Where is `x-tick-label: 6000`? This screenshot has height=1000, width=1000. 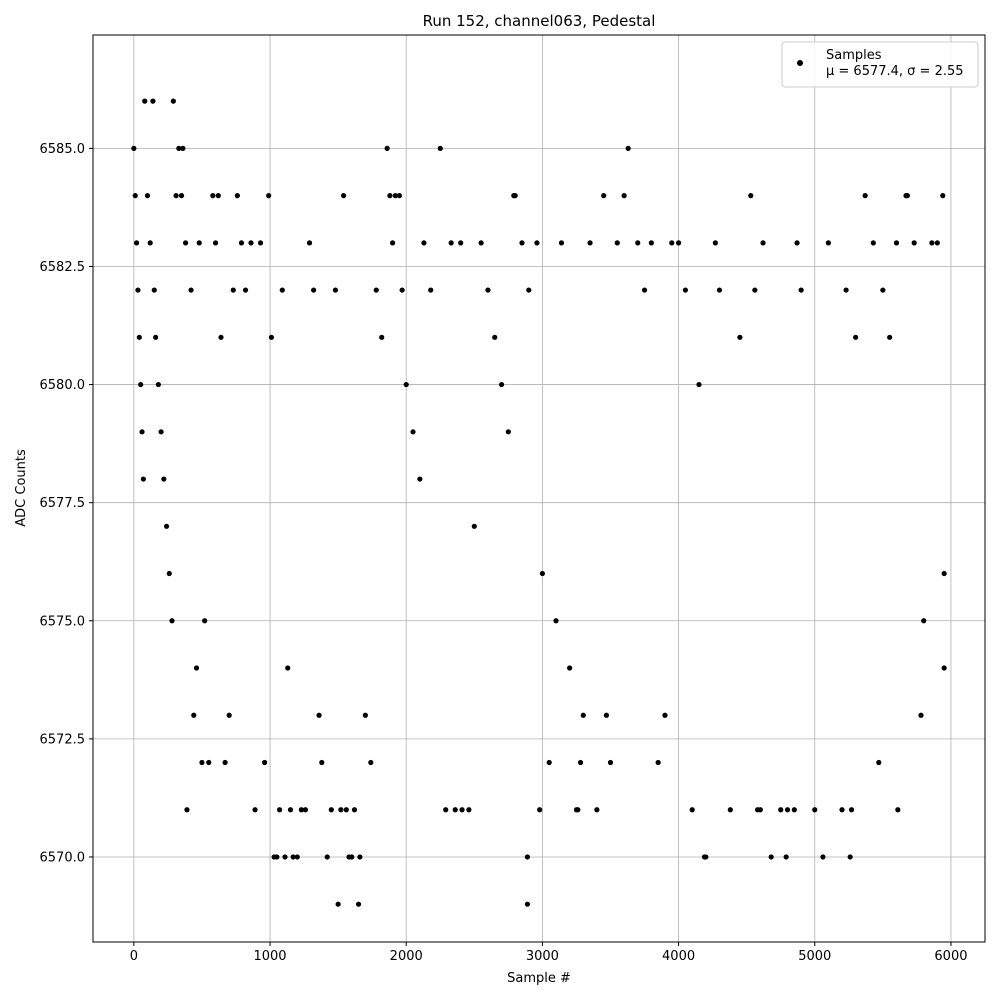 x-tick-label: 6000 is located at coordinates (950, 956).